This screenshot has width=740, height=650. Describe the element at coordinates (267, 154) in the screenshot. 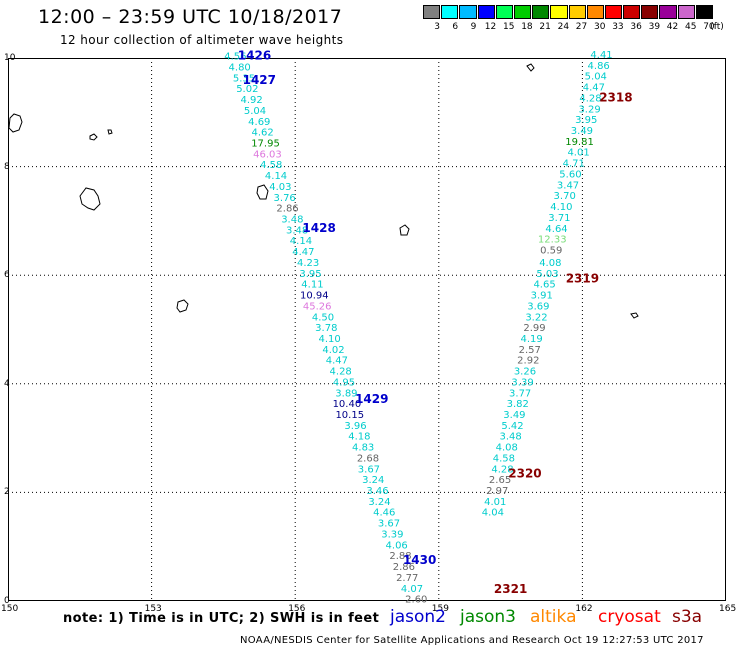

I see `wave-height-value: 46.03` at that location.